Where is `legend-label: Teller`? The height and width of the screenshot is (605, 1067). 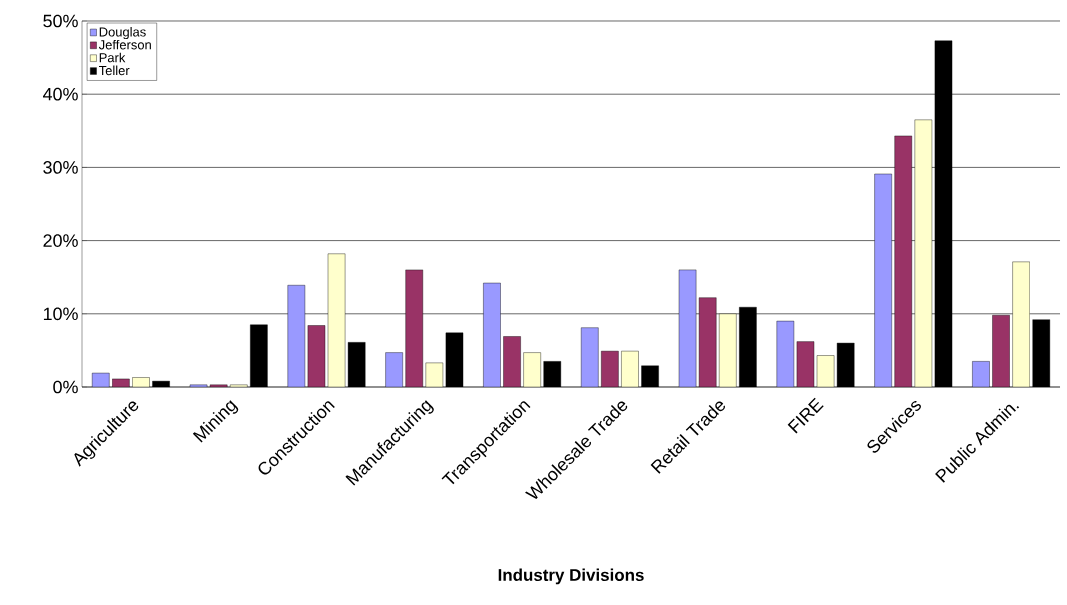
legend-label: Teller is located at coordinates (114, 70).